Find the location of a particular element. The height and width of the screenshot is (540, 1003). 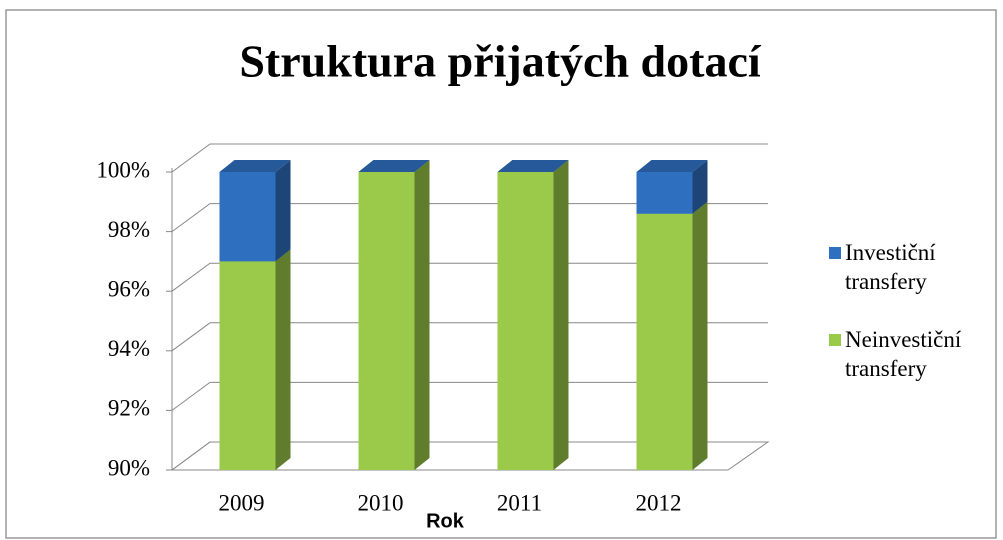

y-tick-label: 92% is located at coordinates (129, 408).